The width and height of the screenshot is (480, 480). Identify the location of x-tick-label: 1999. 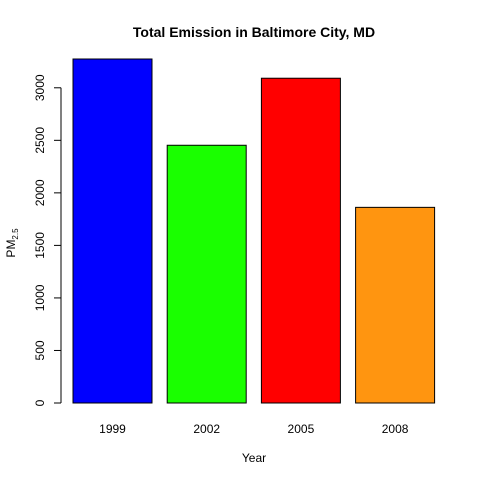
(112, 429).